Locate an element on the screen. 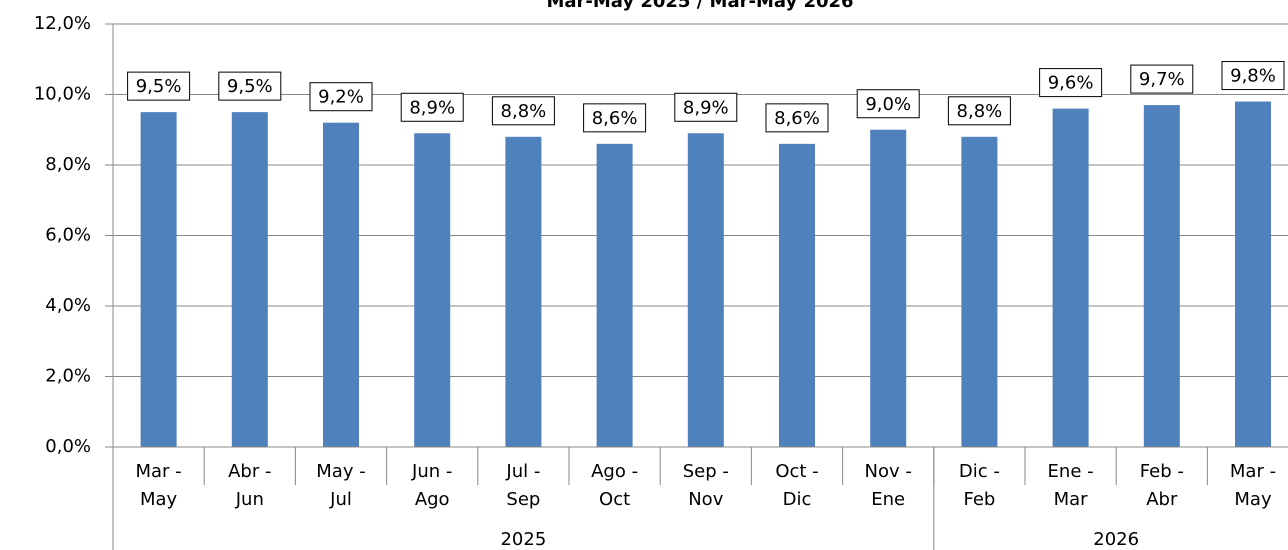 The width and height of the screenshot is (1288, 550). value-label: 9,6% is located at coordinates (1071, 83).